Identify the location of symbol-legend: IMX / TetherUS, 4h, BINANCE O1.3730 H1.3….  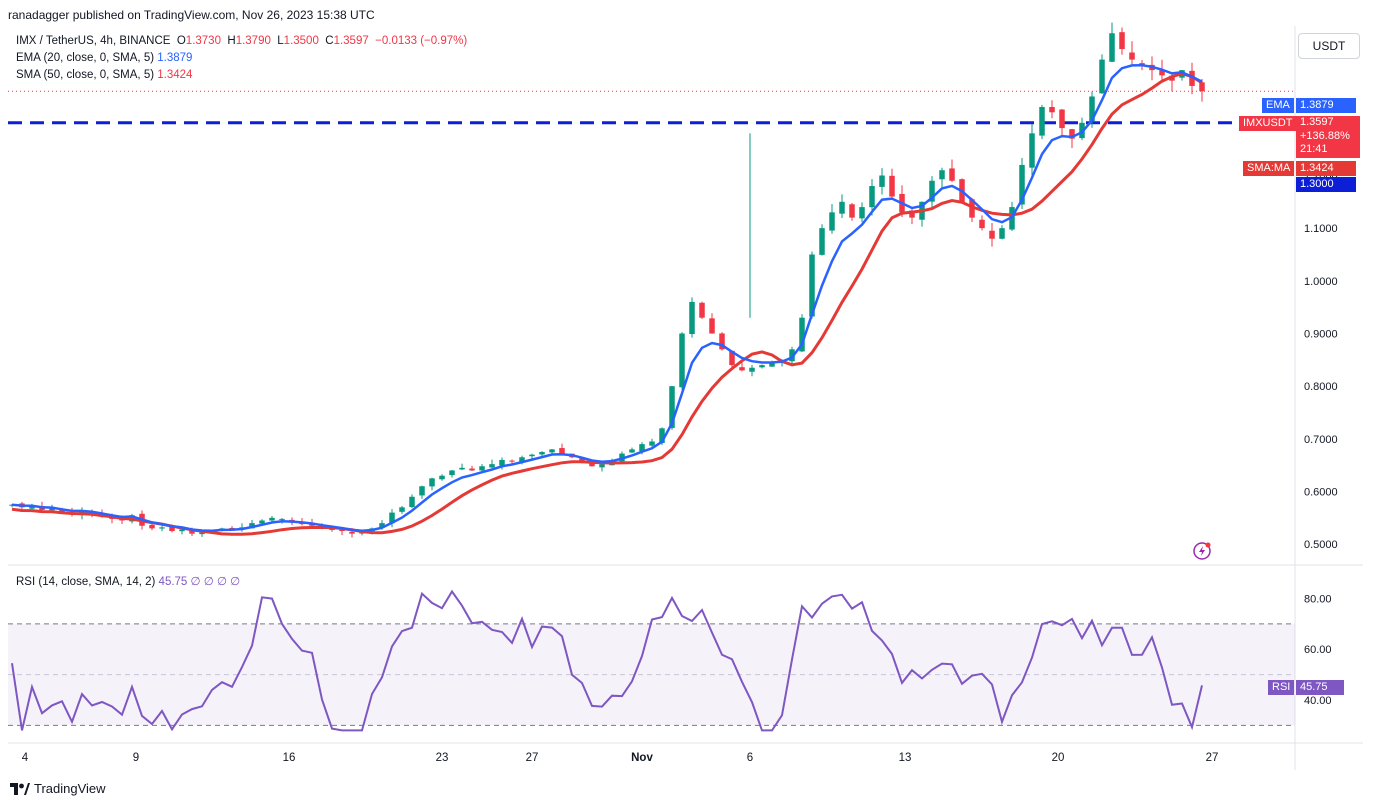
(241, 41).